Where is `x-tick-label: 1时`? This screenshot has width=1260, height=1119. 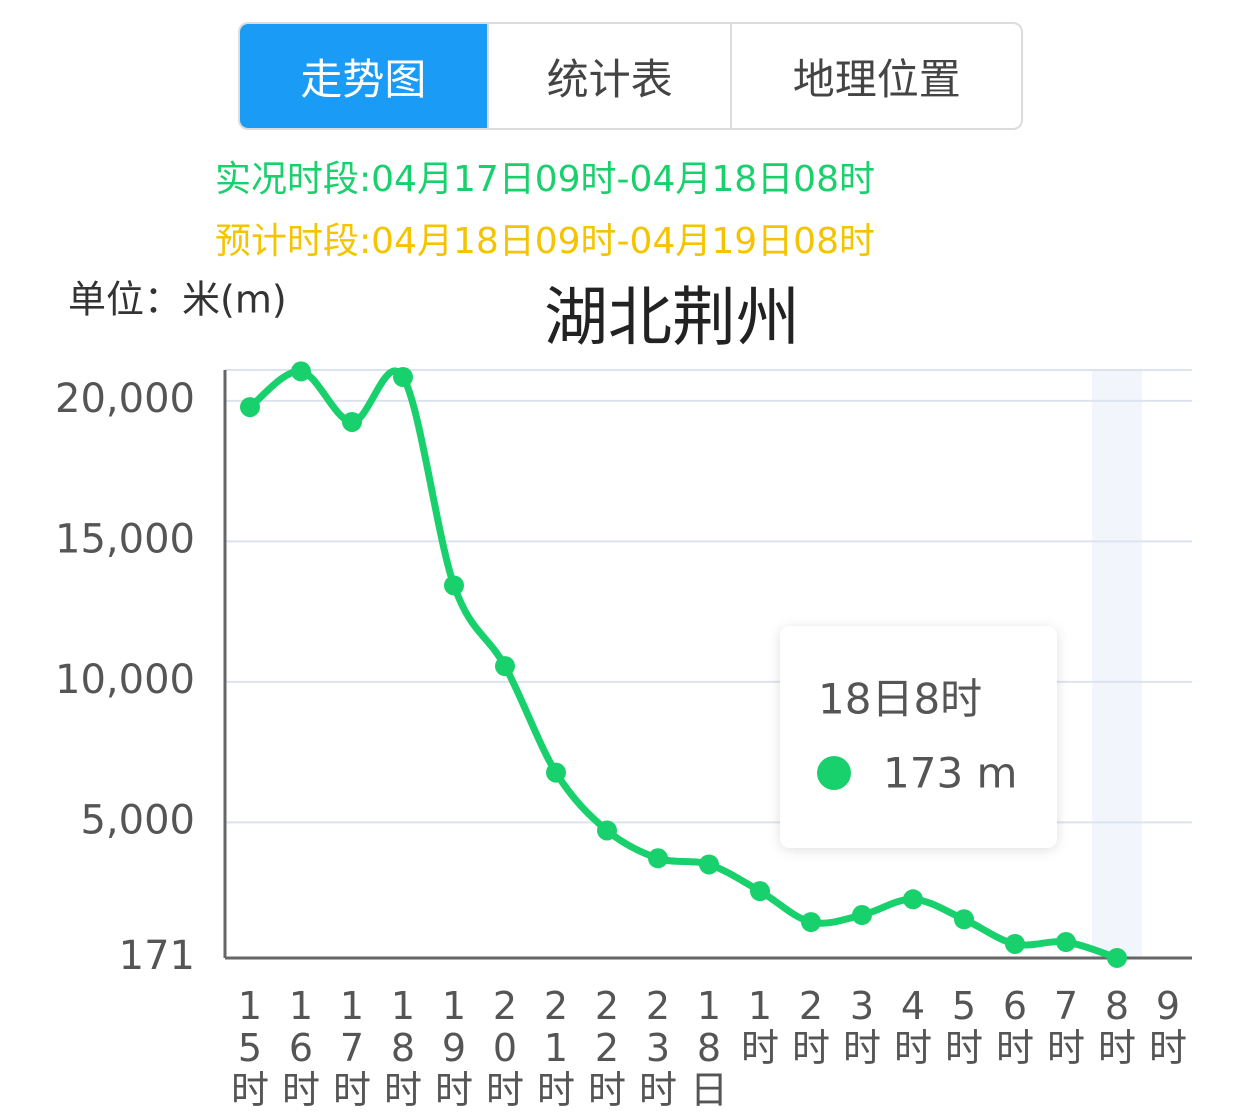 x-tick-label: 1时 is located at coordinates (759, 1027).